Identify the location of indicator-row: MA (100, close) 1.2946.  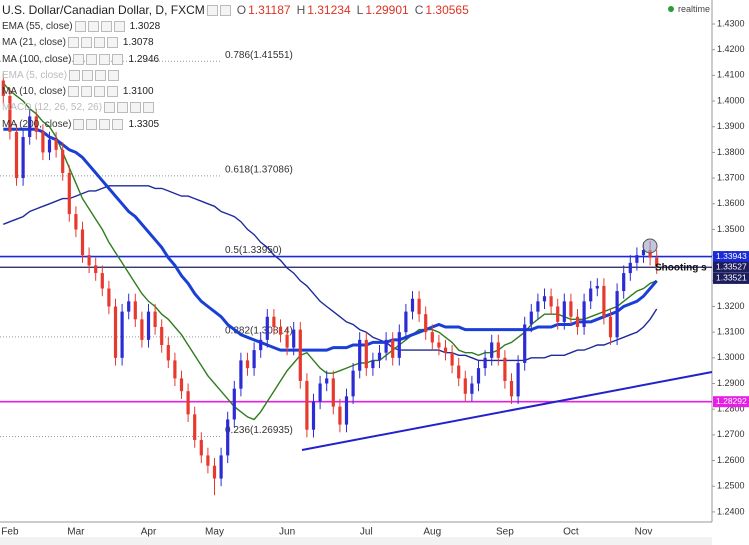
(235, 59).